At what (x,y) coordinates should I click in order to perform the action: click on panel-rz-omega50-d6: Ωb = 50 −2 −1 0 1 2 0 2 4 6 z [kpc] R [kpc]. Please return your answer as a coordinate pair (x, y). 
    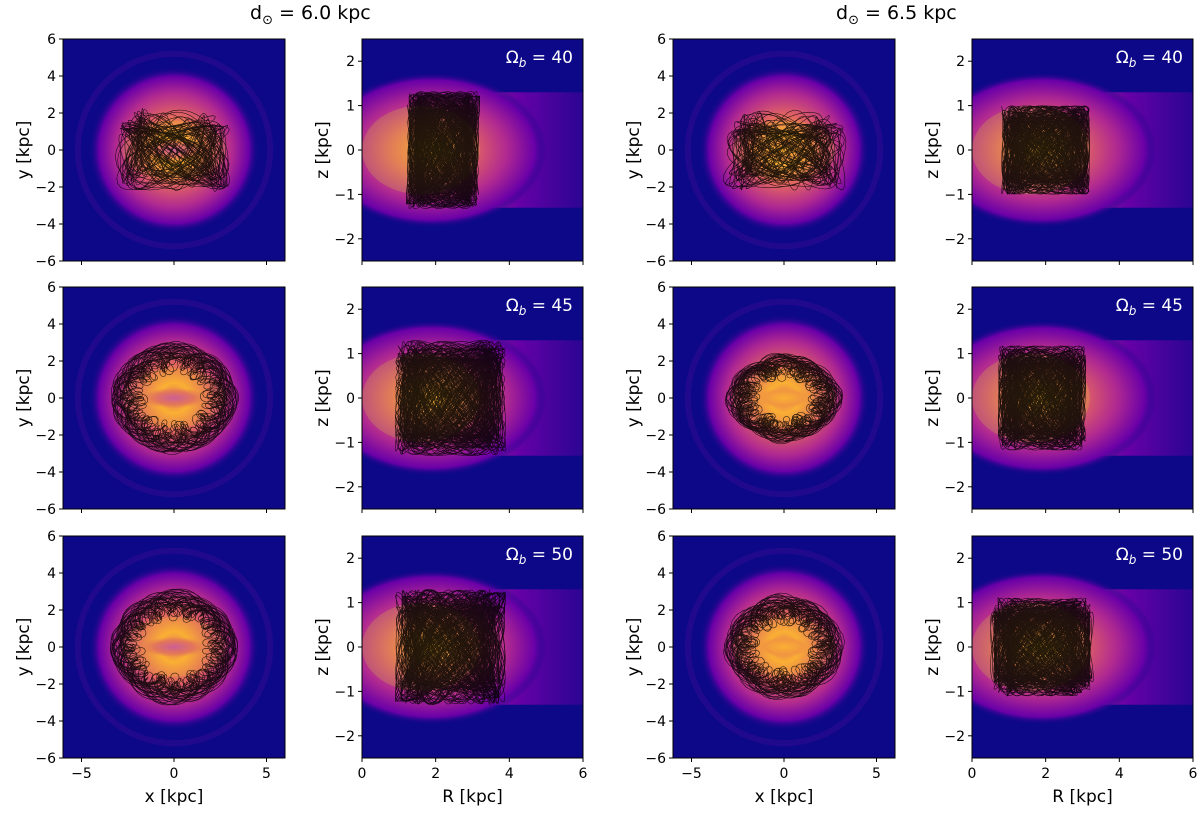
    Looking at the image, I should click on (450, 671).